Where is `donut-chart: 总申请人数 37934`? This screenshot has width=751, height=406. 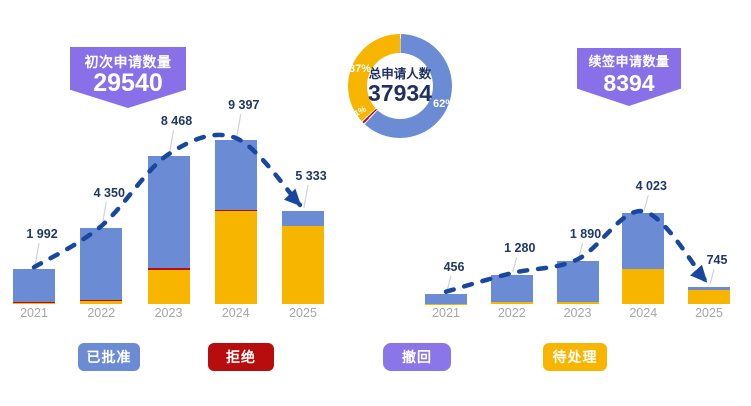
donut-chart: 总申请人数 37934 is located at coordinates (400, 86).